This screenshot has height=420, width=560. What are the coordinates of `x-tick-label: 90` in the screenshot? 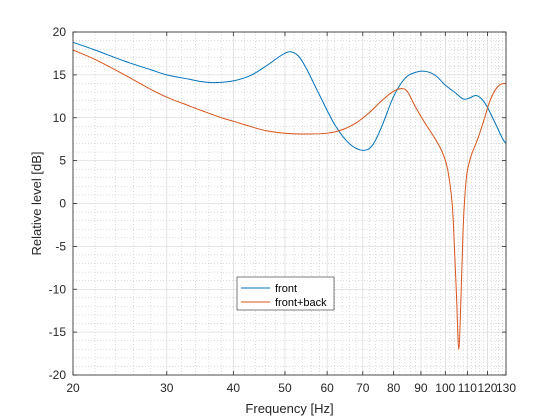 It's located at (421, 388).